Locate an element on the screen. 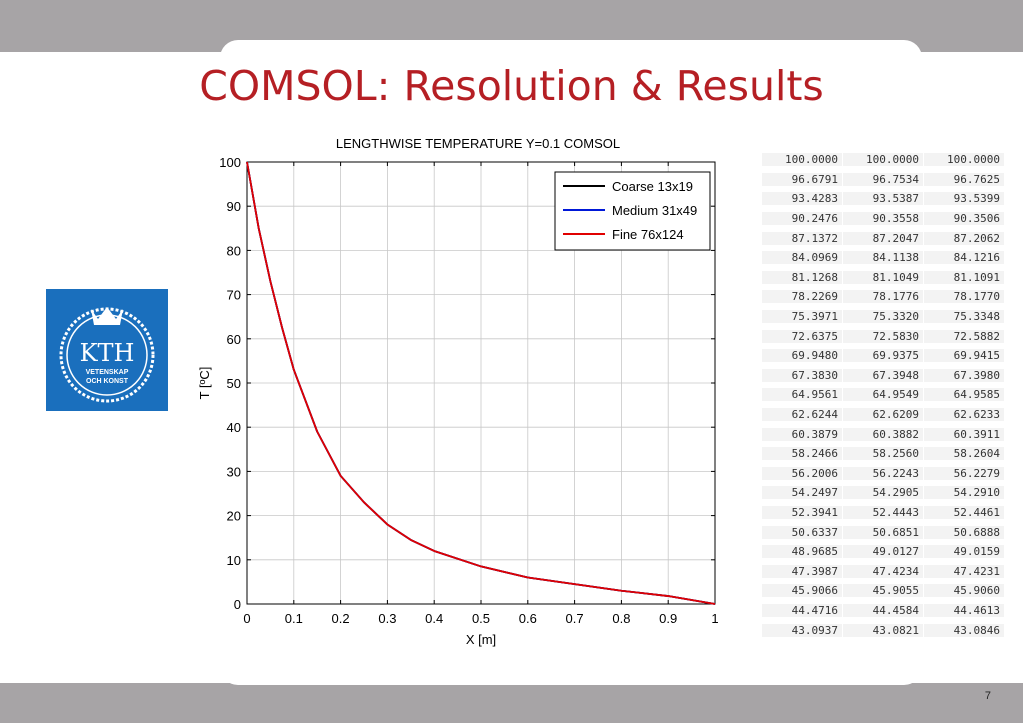 The width and height of the screenshot is (1023, 723). x-tick-label: 0.7 is located at coordinates (575, 618).